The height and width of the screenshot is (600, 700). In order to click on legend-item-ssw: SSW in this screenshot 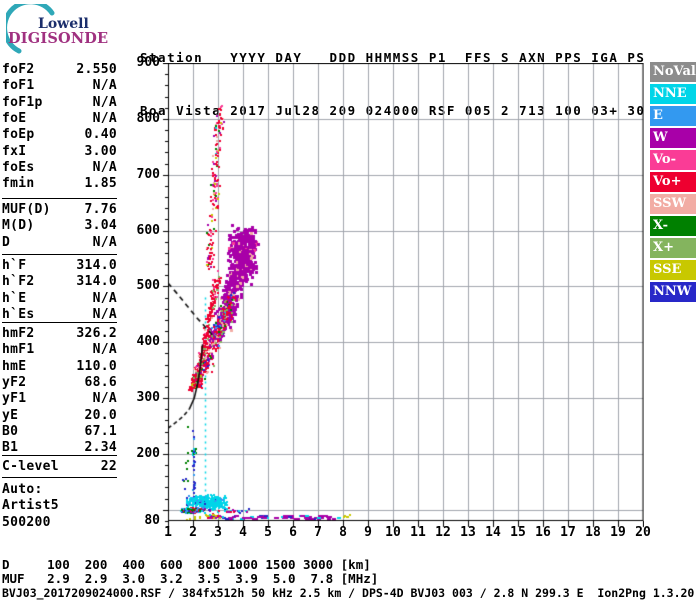, I will do `click(673, 204)`.